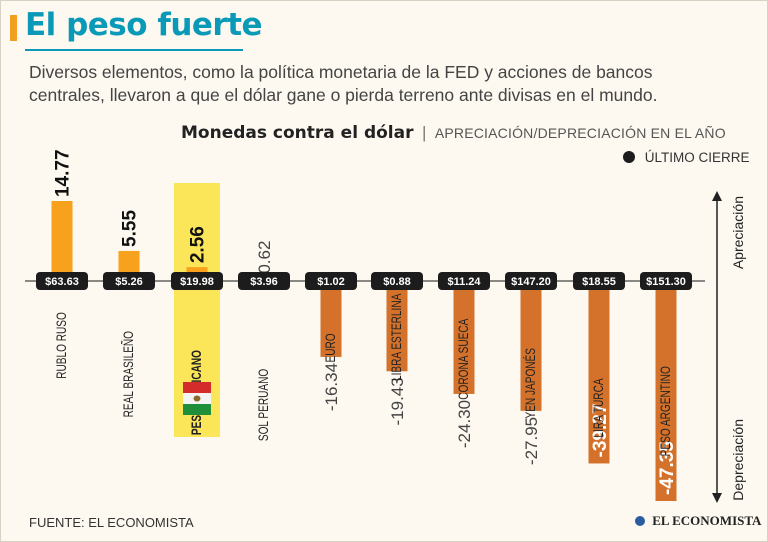 The image size is (768, 542). I want to click on axis-label-depreciation: Depreciación, so click(738, 460).